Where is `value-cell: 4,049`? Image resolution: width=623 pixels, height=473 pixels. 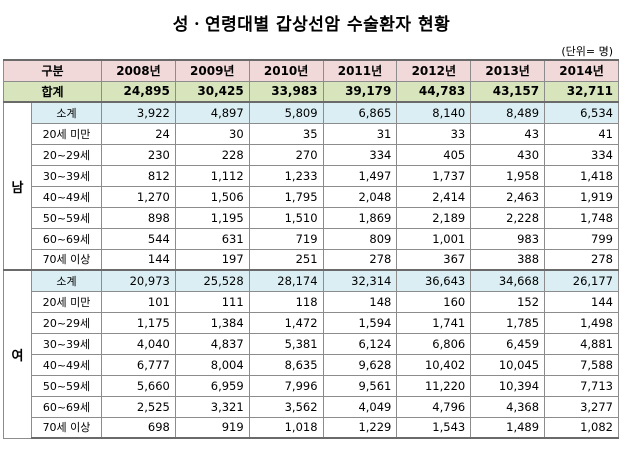
value-cell: 4,049 is located at coordinates (360, 406).